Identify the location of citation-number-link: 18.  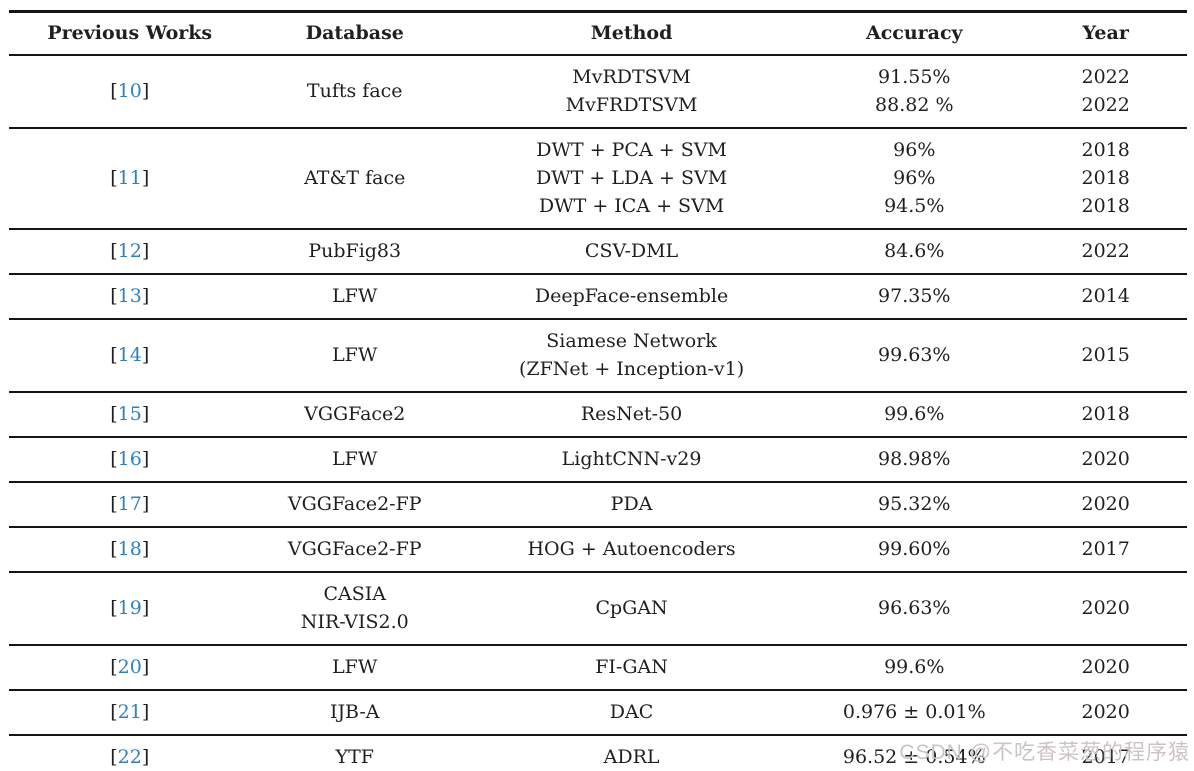
(129, 549).